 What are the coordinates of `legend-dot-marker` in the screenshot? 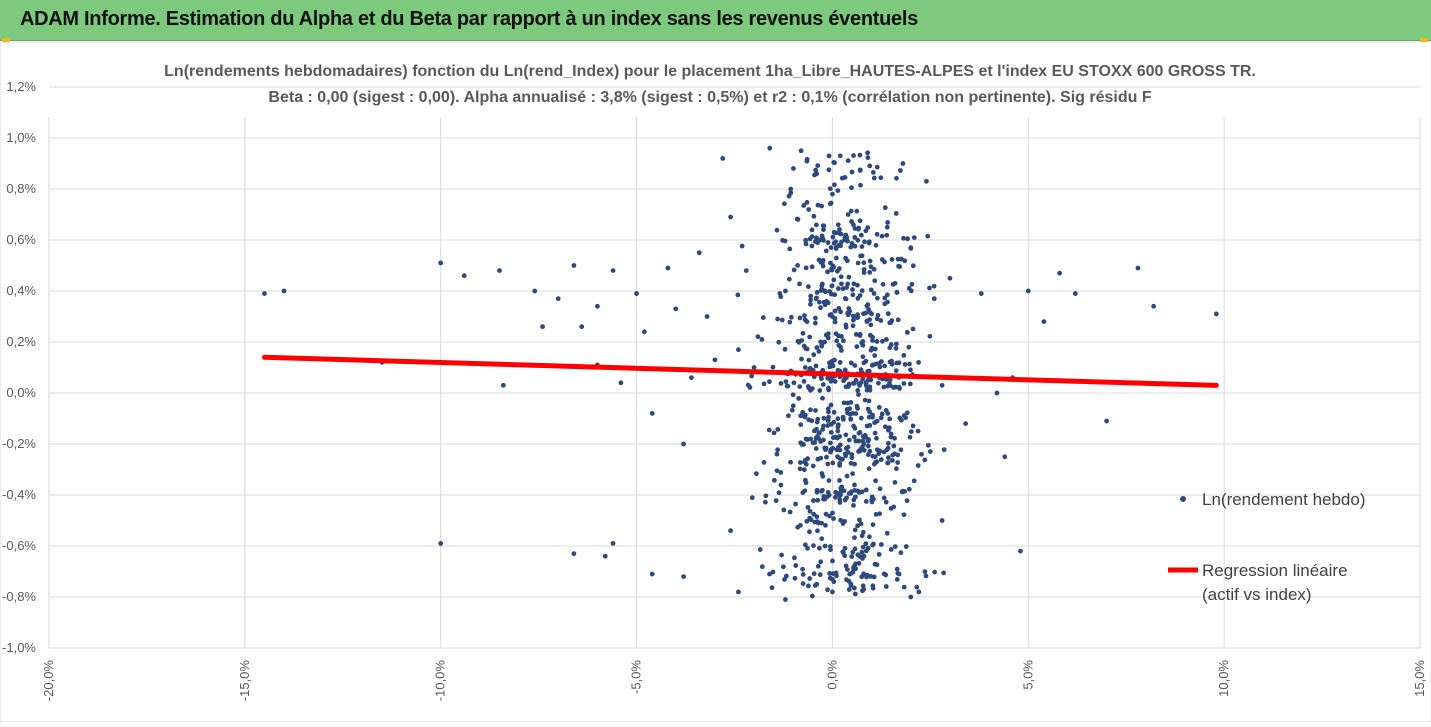 It's located at (1183, 499).